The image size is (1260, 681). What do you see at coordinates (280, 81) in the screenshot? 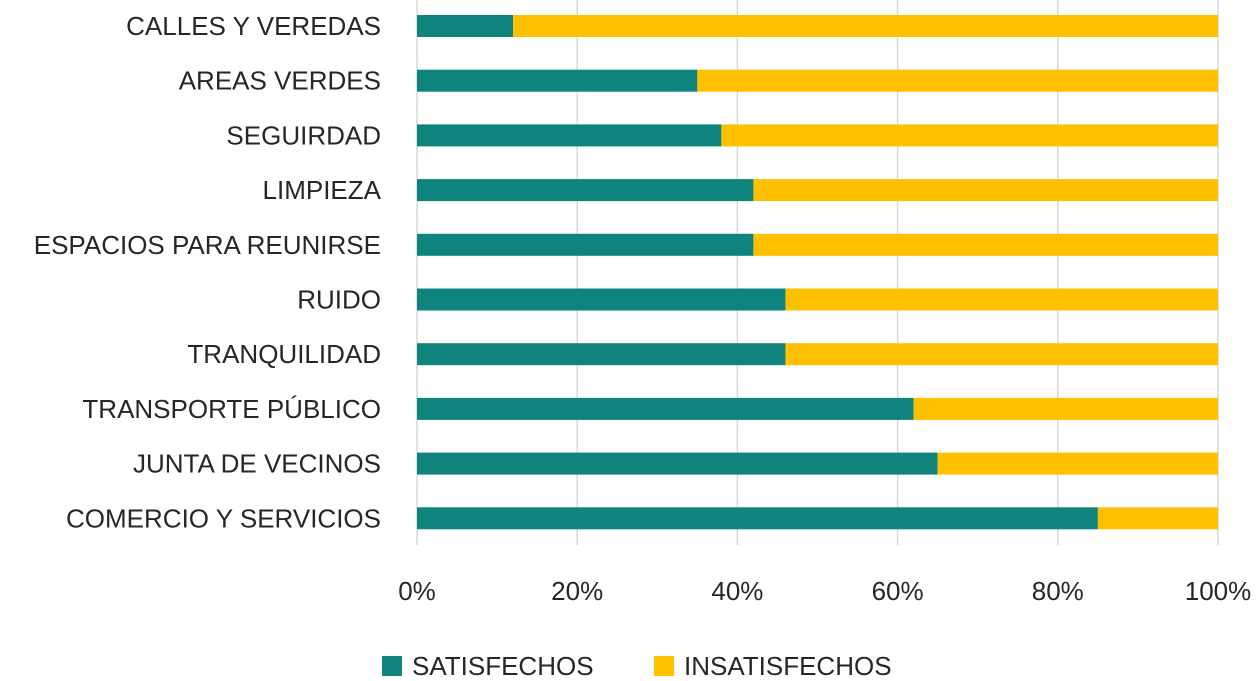
I see `category-label: AREAS VERDES` at bounding box center [280, 81].